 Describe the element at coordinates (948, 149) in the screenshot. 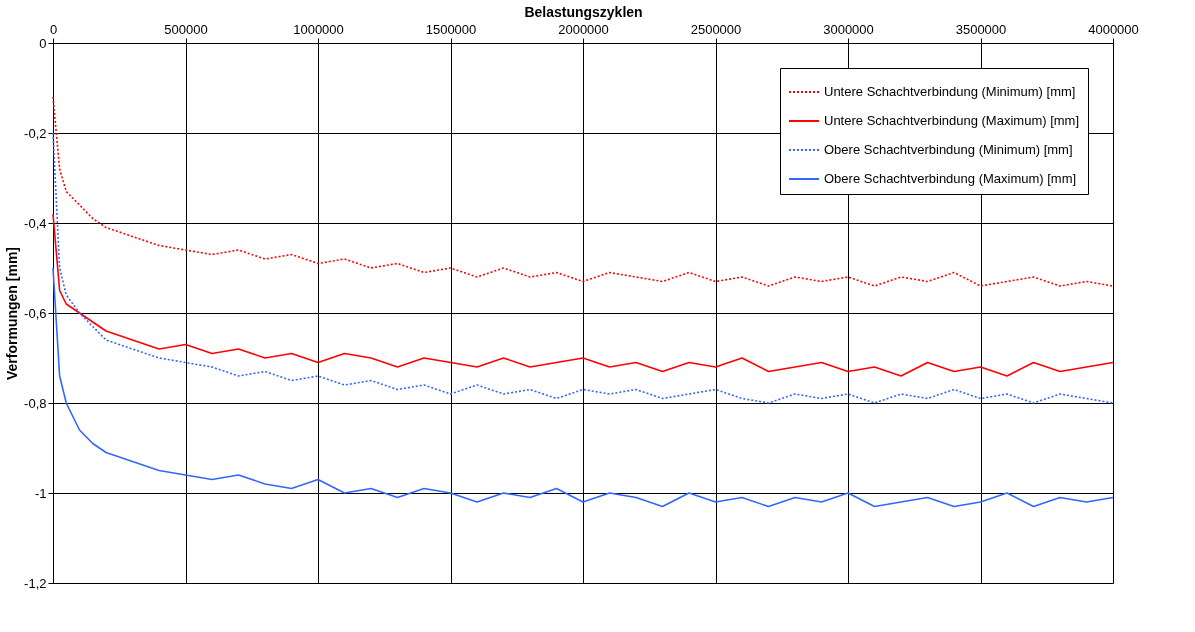

I see `legend-label: Obere Schachtverbindung (Minimum) [mm]` at that location.